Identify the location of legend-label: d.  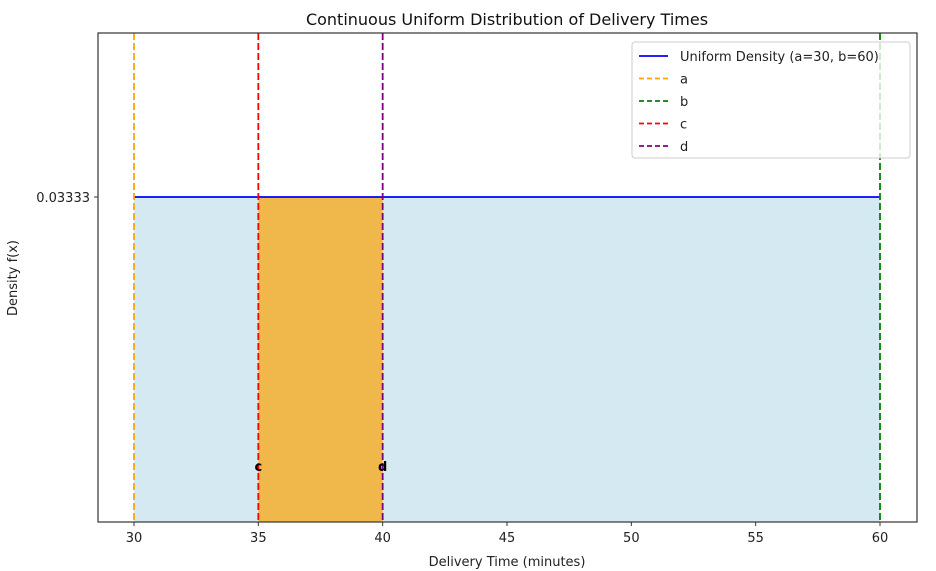
(684, 147).